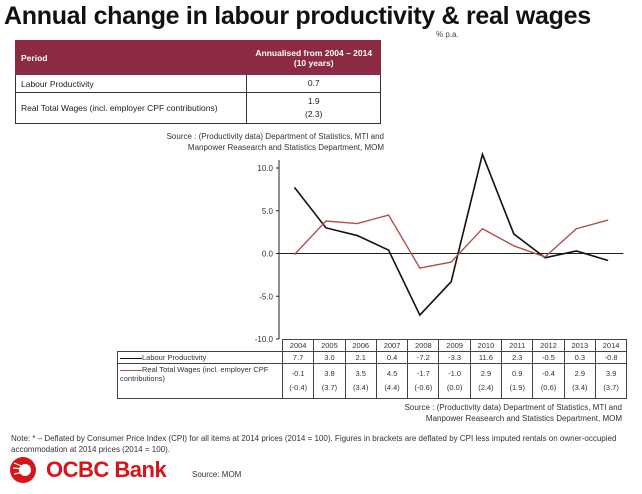  I want to click on data-label-alt: (0.0), so click(454, 387).